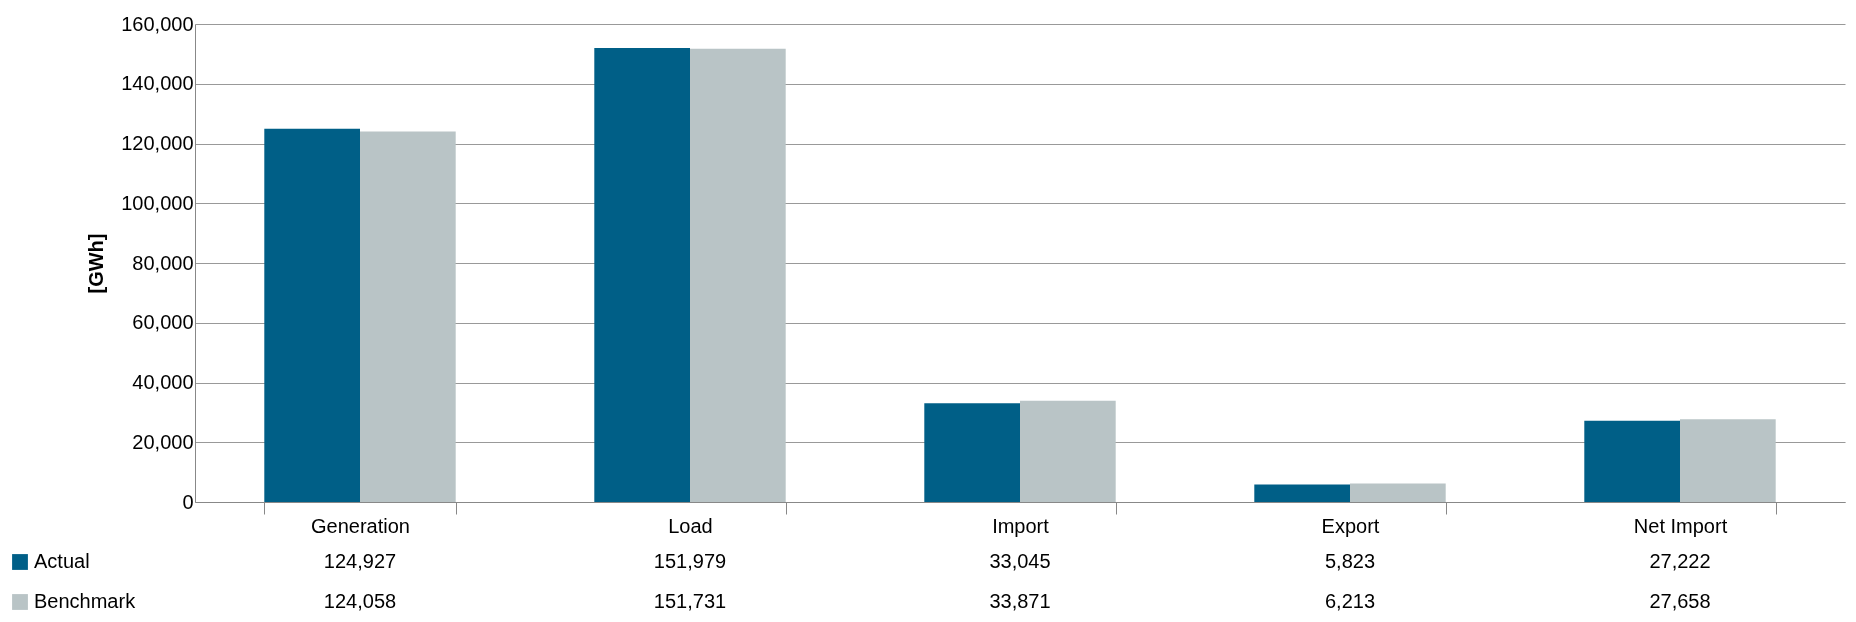 Image resolution: width=1856 pixels, height=622 pixels. Describe the element at coordinates (690, 525) in the screenshot. I see `x-tick-label: Load` at that location.